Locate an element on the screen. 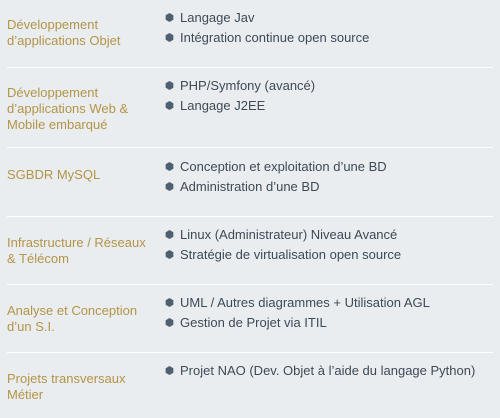  skill-item-label: Conception et exploitation d’une BD is located at coordinates (283, 166).